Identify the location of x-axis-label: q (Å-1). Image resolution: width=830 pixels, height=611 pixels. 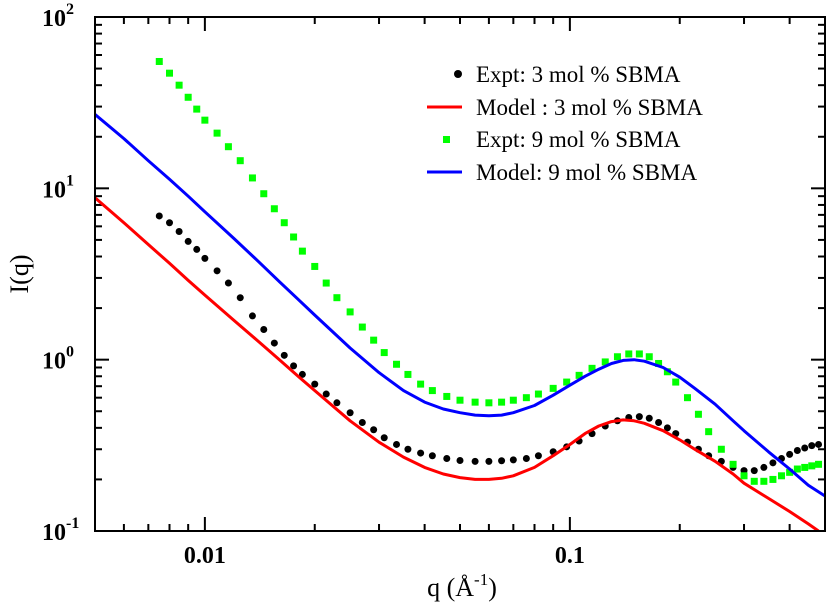
(462, 586).